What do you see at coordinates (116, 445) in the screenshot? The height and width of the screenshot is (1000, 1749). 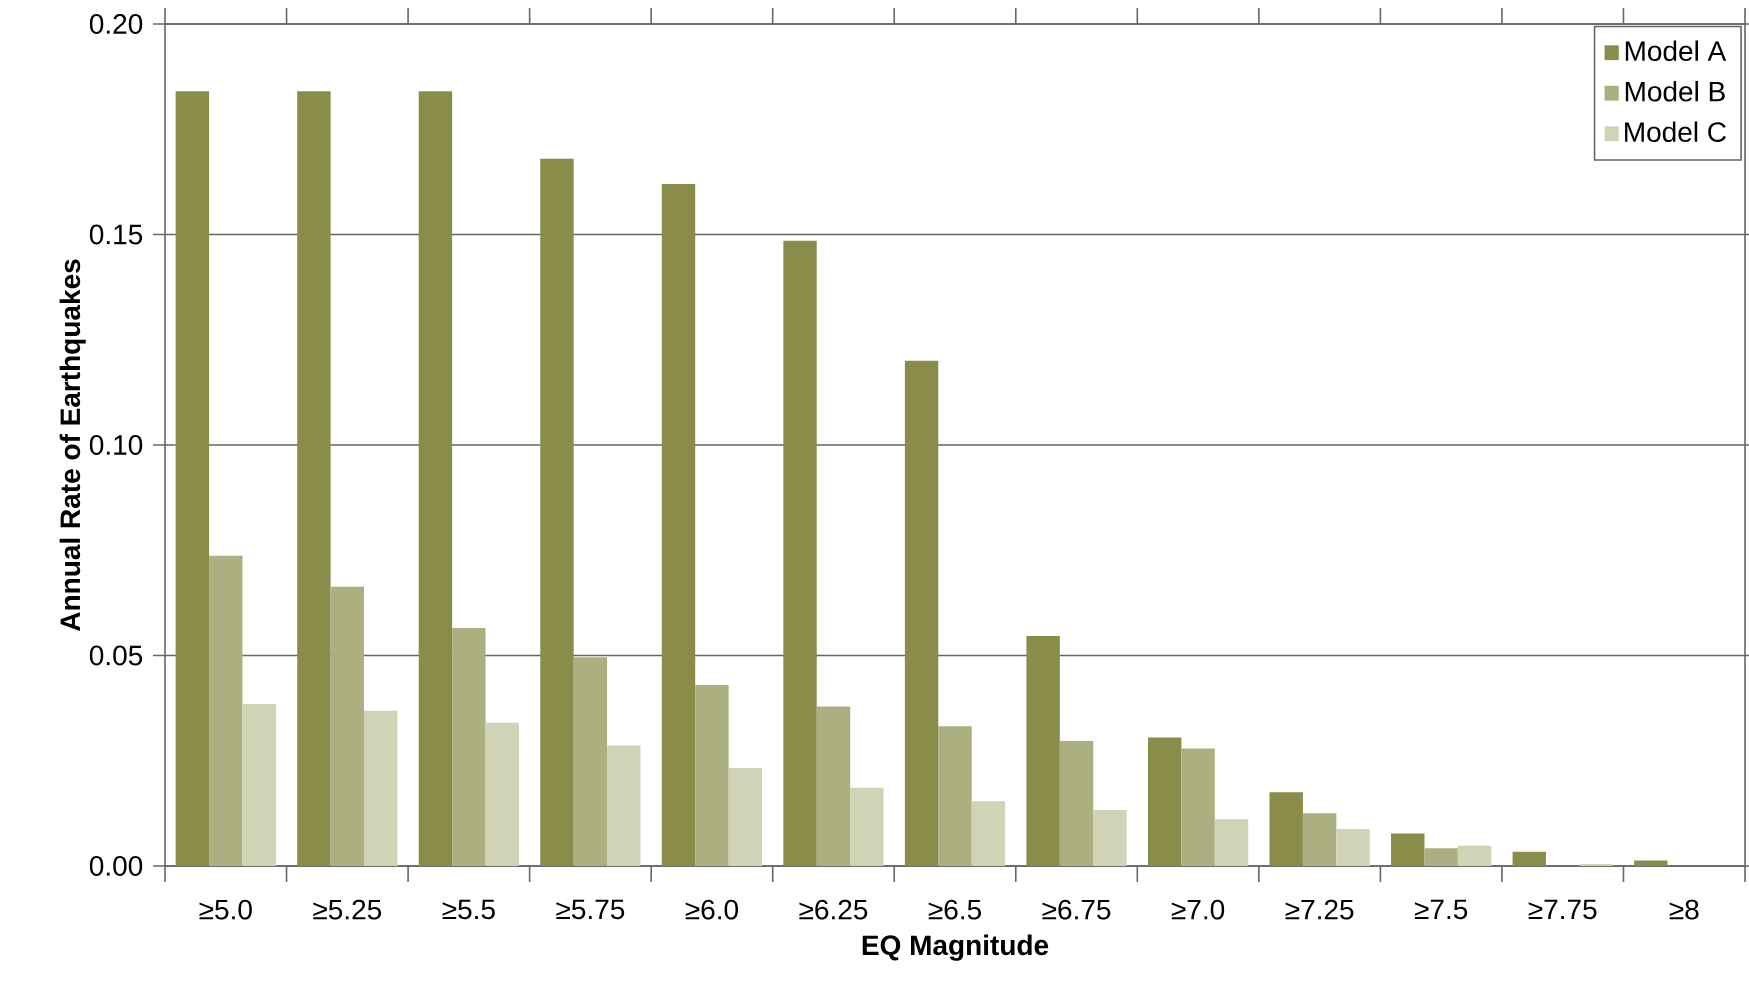 I see `y-tick-label: 0.10` at bounding box center [116, 445].